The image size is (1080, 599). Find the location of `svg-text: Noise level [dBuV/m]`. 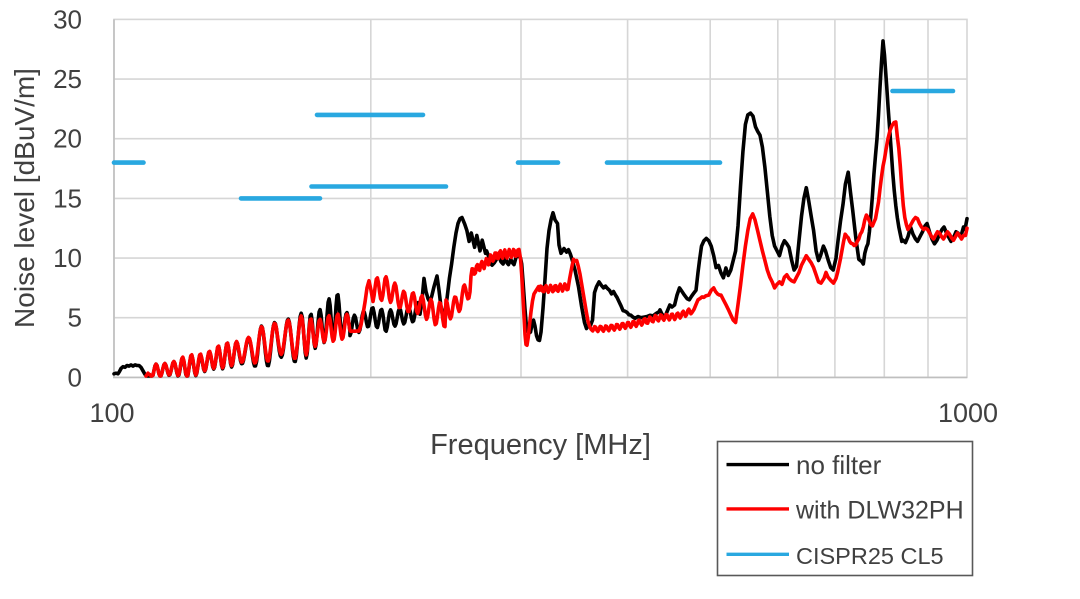

svg-text: Noise level [dBuV/m] is located at coordinates (24, 198).